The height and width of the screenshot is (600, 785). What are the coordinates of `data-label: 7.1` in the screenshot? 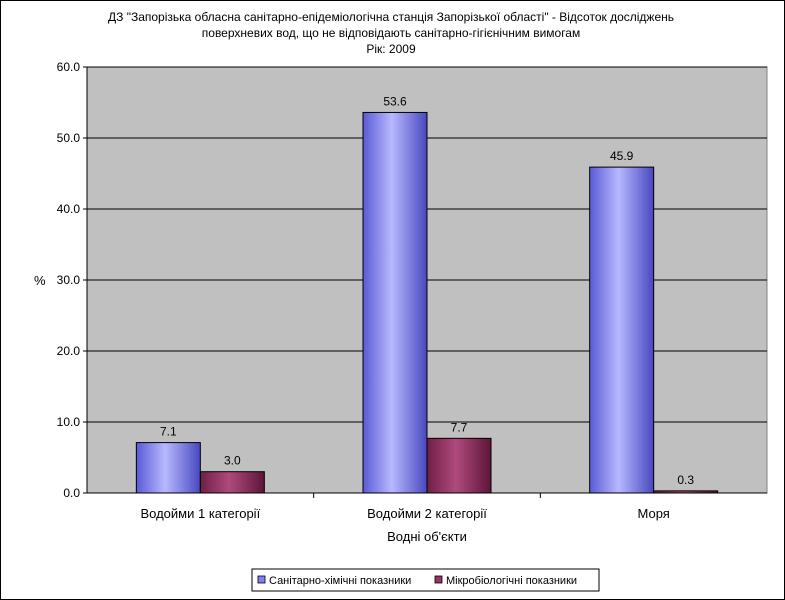 It's located at (168, 432).